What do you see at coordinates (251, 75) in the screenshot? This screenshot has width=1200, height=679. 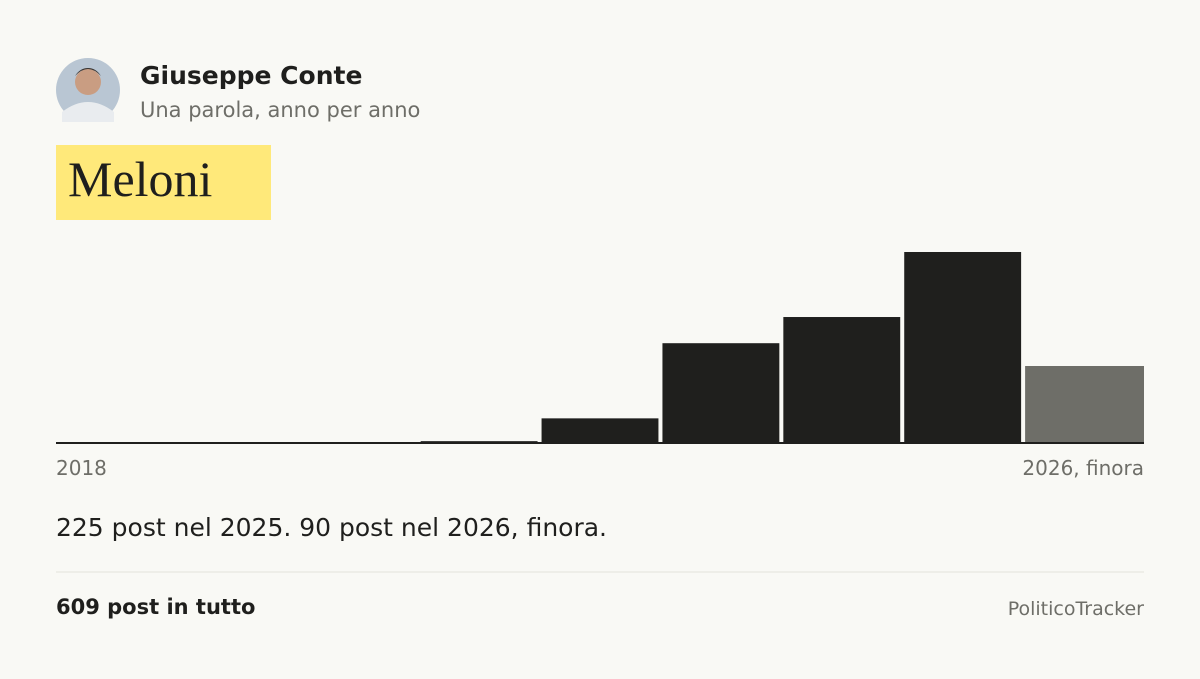 I see `author-name: Giuseppe Conte` at bounding box center [251, 75].